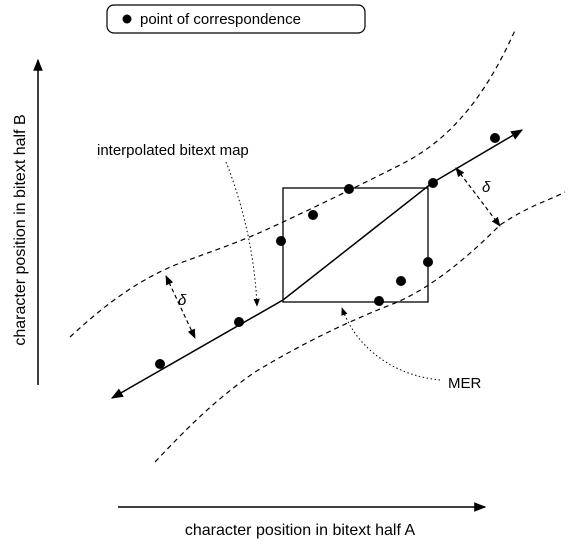 This screenshot has height=544, width=581. Describe the element at coordinates (127, 19) in the screenshot. I see `legend-dot` at that location.